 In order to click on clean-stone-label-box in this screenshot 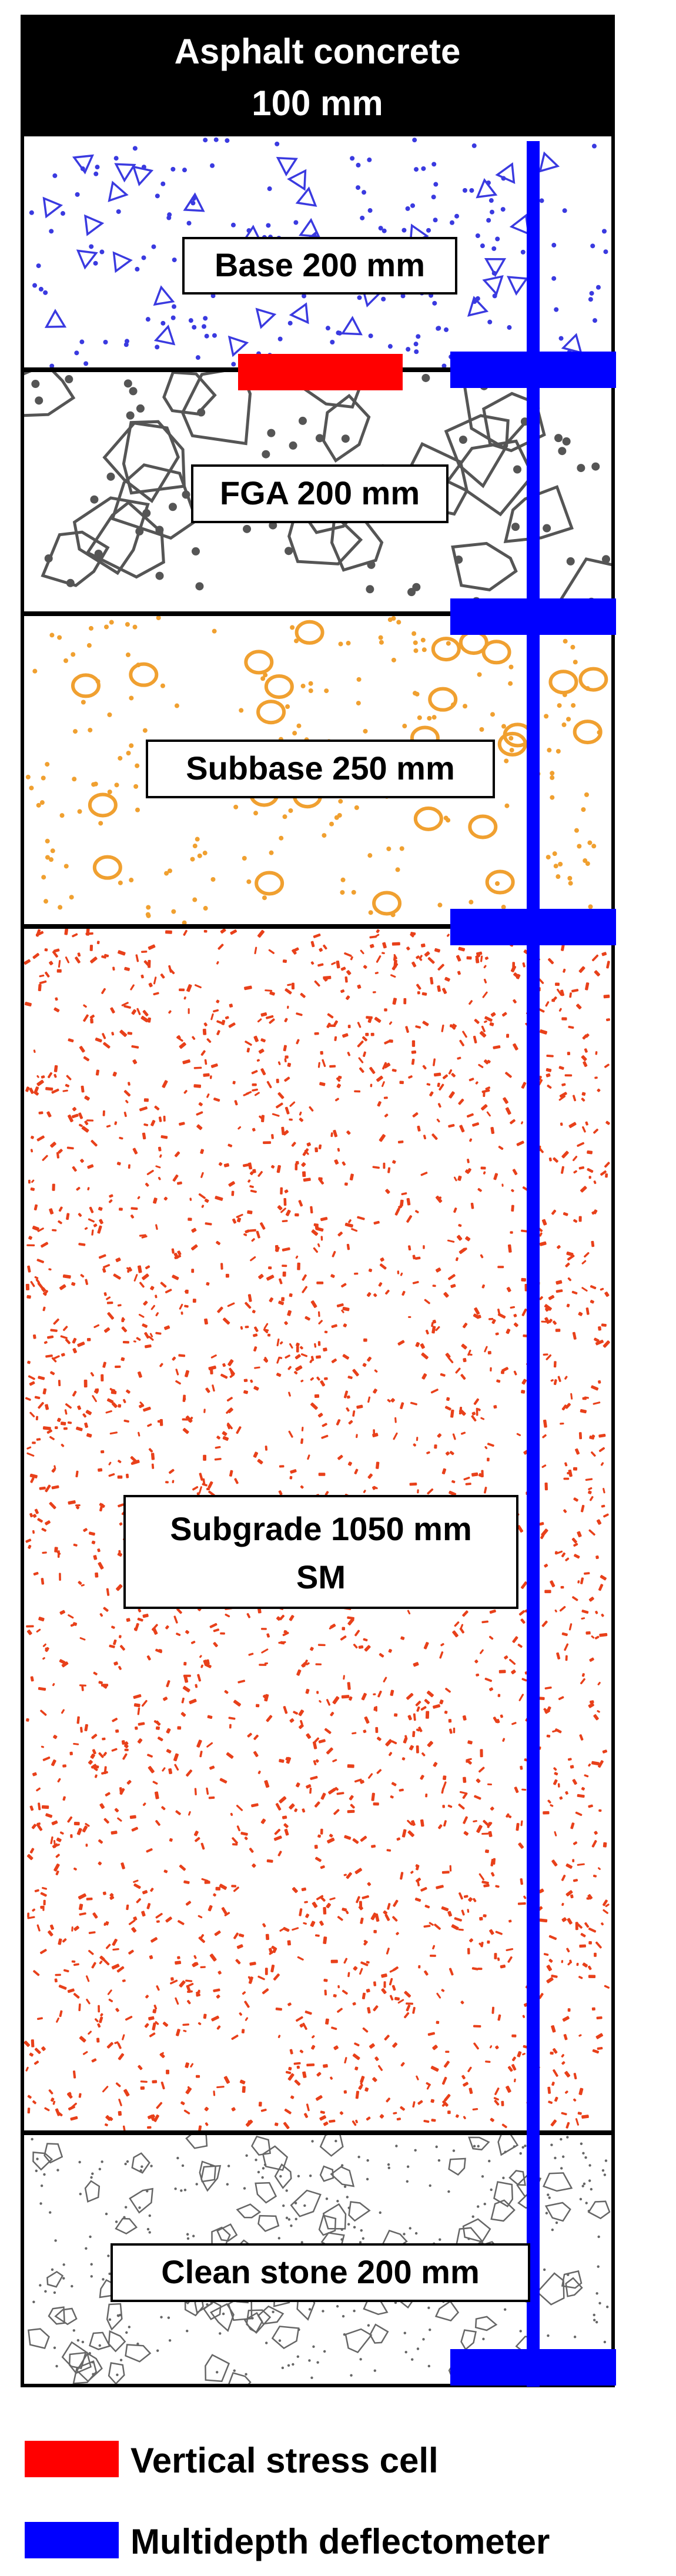, I will do `click(320, 2272)`.